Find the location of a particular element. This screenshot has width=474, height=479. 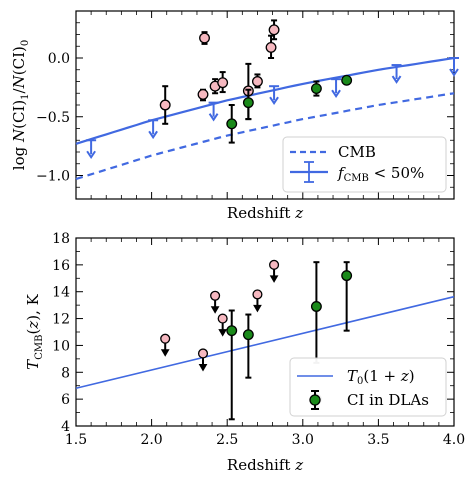

legend-ci-marker is located at coordinates (315, 400).